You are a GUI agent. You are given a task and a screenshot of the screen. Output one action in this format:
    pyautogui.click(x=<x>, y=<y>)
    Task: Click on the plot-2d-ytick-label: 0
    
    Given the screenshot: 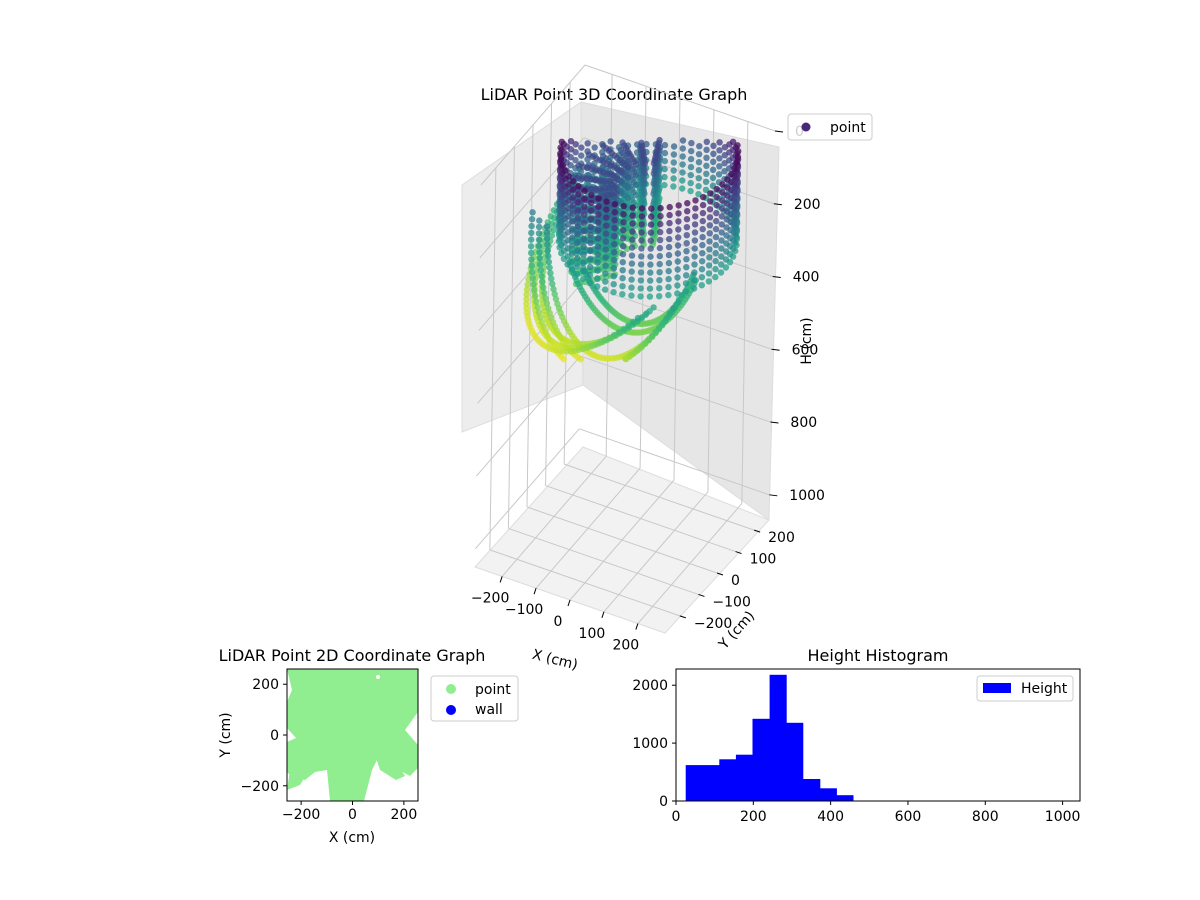 What is the action you would take?
    pyautogui.click(x=274, y=736)
    